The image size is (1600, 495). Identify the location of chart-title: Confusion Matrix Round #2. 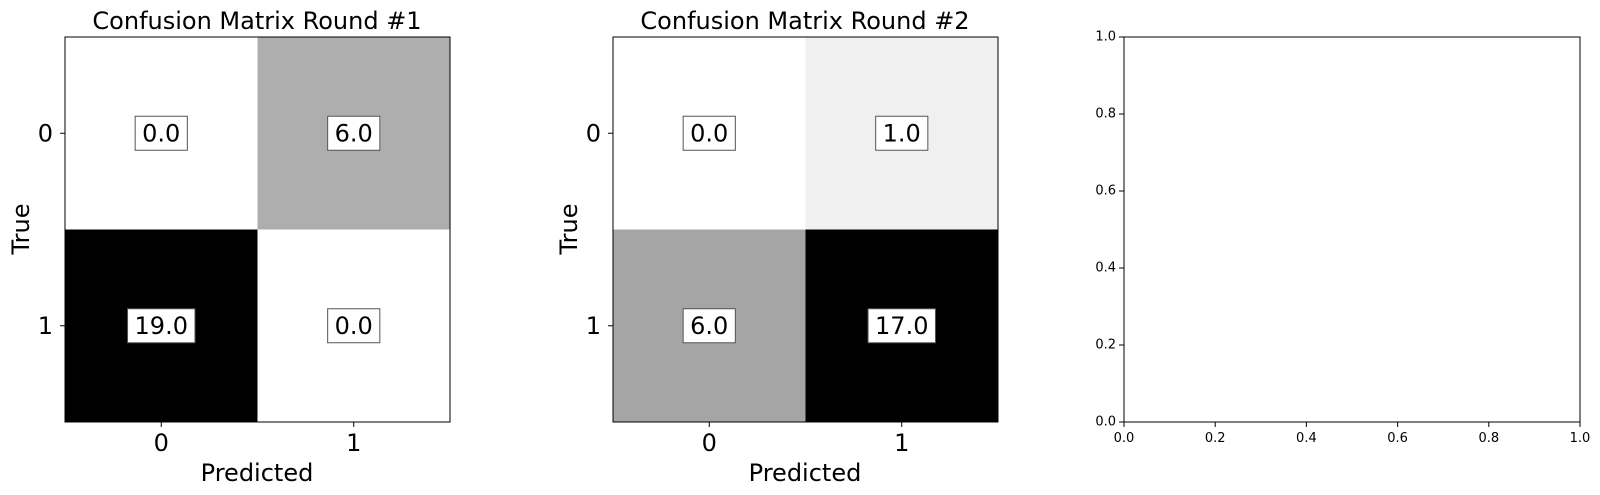
(804, 21).